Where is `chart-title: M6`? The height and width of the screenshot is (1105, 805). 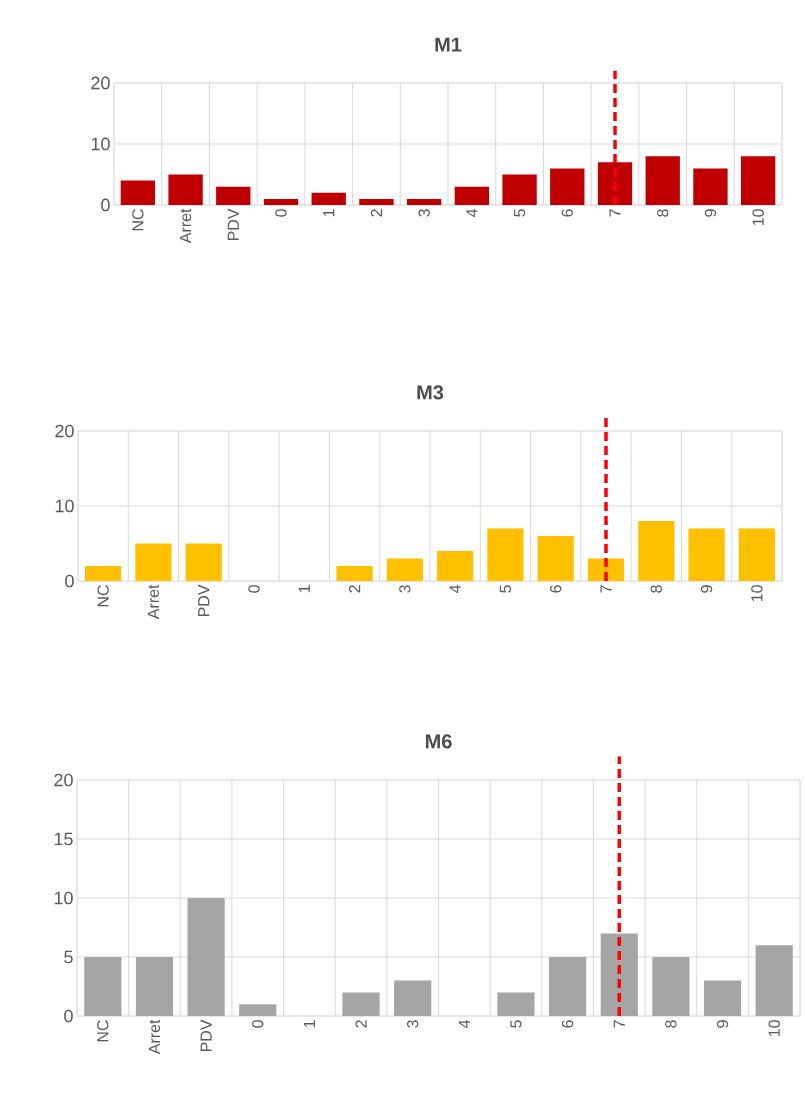 chart-title: M6 is located at coordinates (438, 741).